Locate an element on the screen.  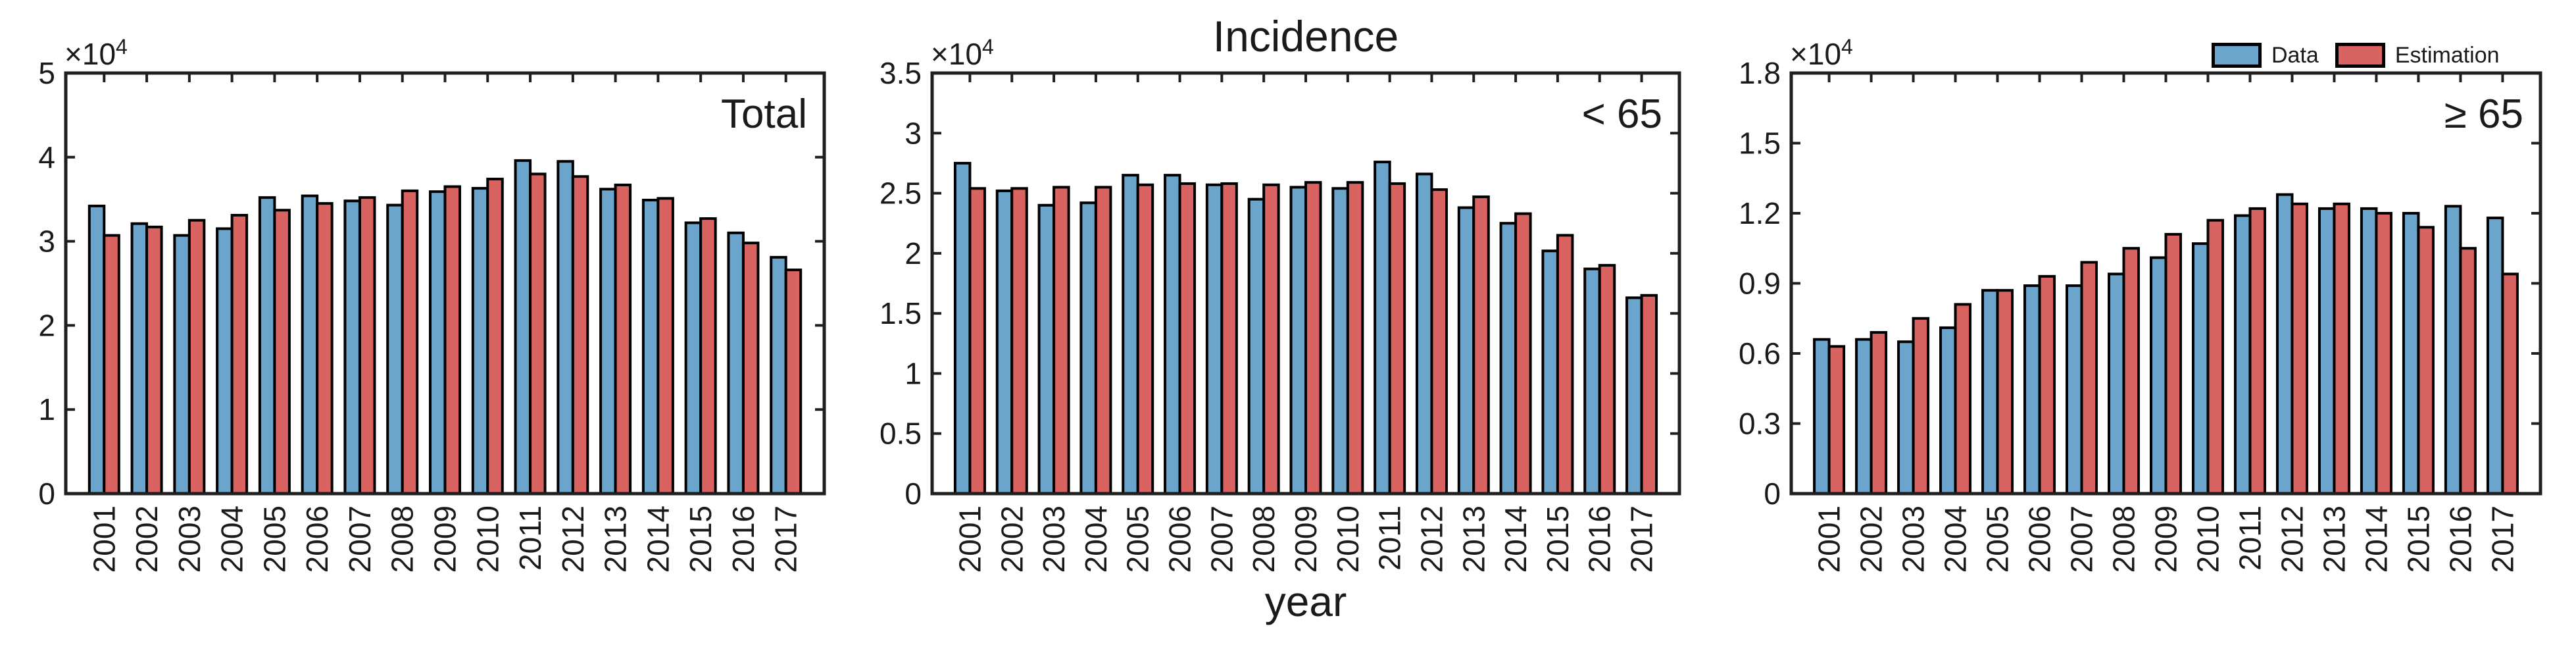
y-tick-label: 1.8 is located at coordinates (1760, 73).